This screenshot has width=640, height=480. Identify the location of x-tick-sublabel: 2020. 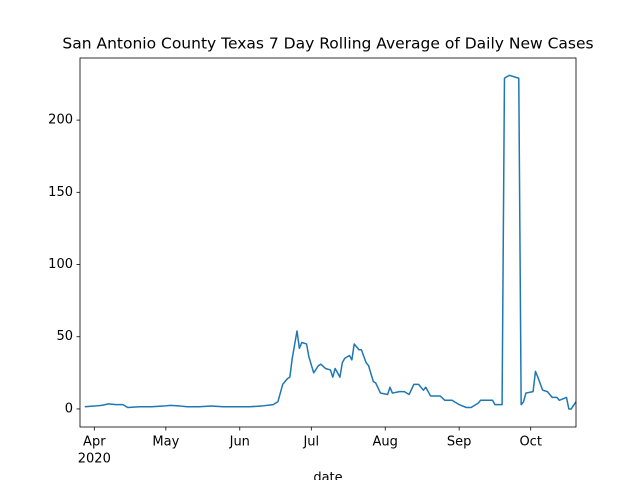
(94, 459).